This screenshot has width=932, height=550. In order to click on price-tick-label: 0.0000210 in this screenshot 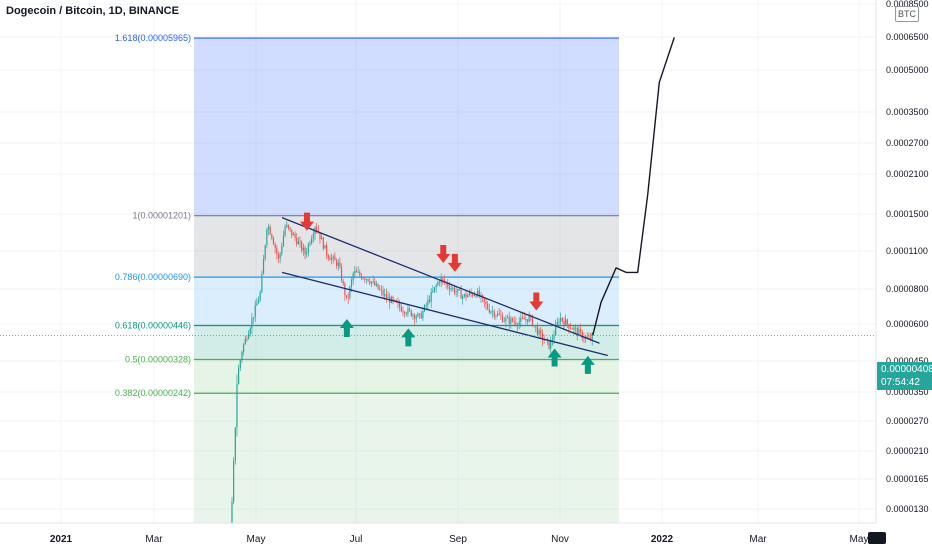, I will do `click(907, 451)`.